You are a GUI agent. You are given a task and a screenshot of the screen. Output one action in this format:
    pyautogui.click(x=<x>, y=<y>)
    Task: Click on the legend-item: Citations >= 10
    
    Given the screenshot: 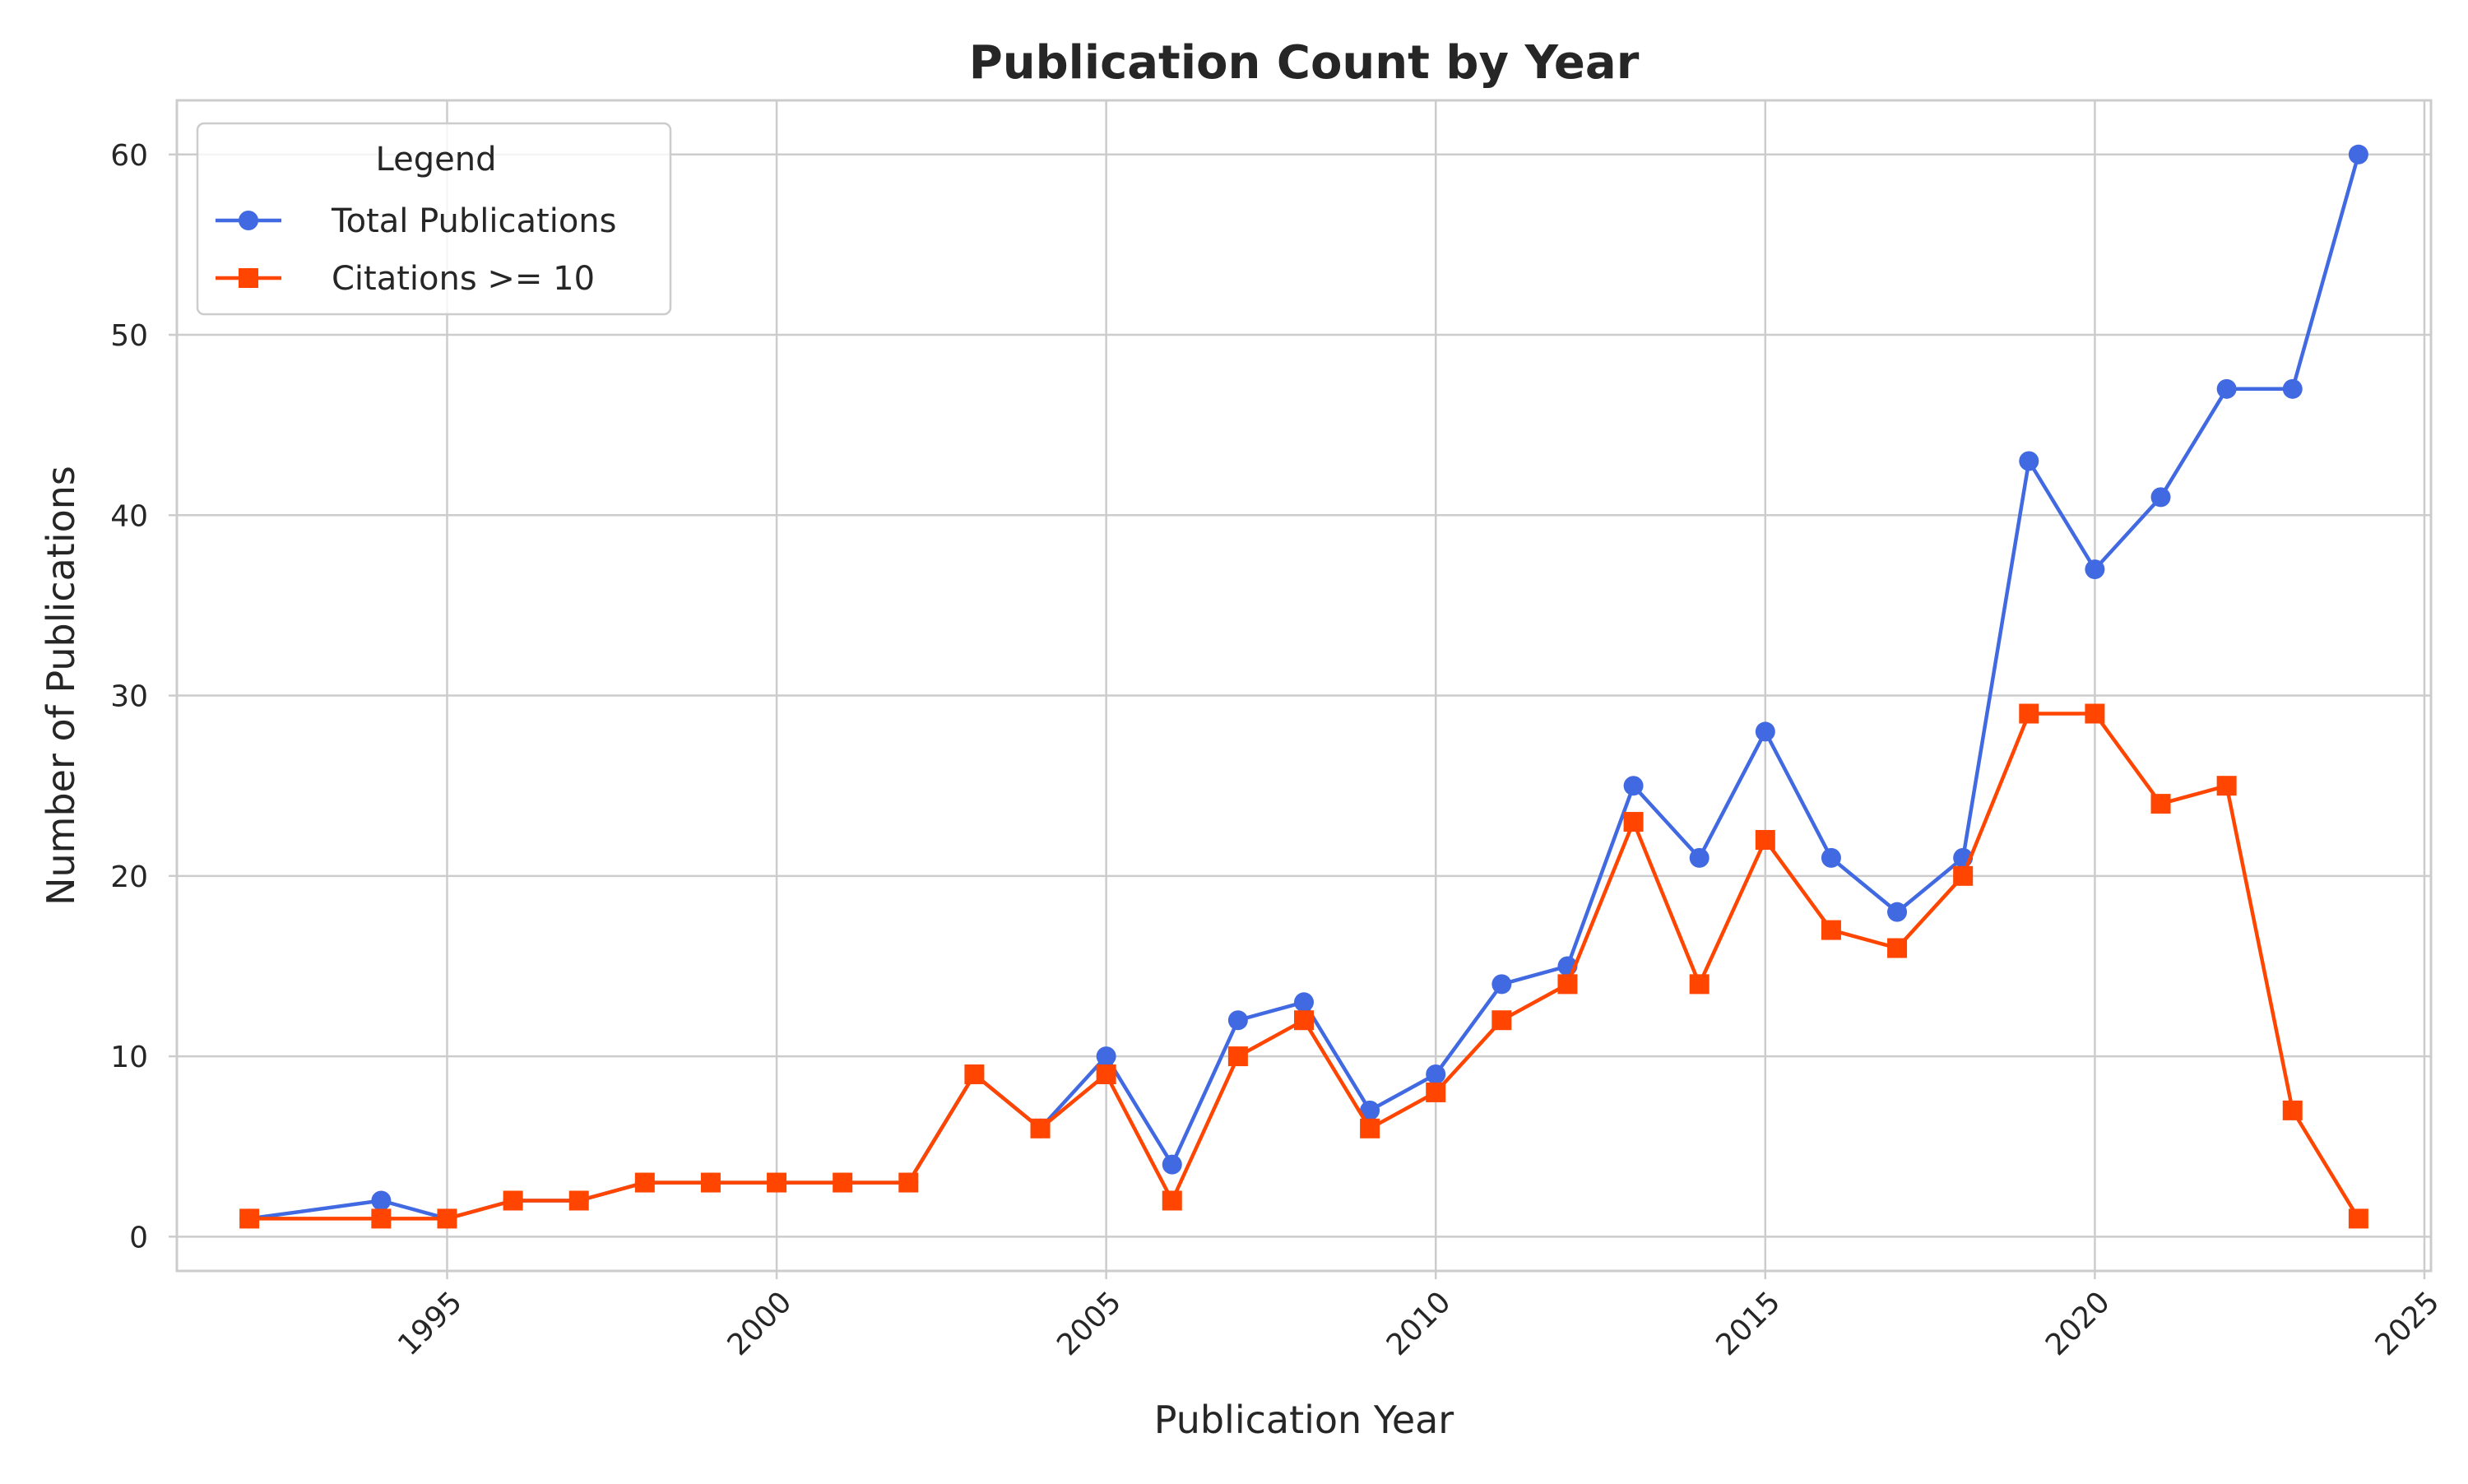 What is the action you would take?
    pyautogui.click(x=405, y=279)
    